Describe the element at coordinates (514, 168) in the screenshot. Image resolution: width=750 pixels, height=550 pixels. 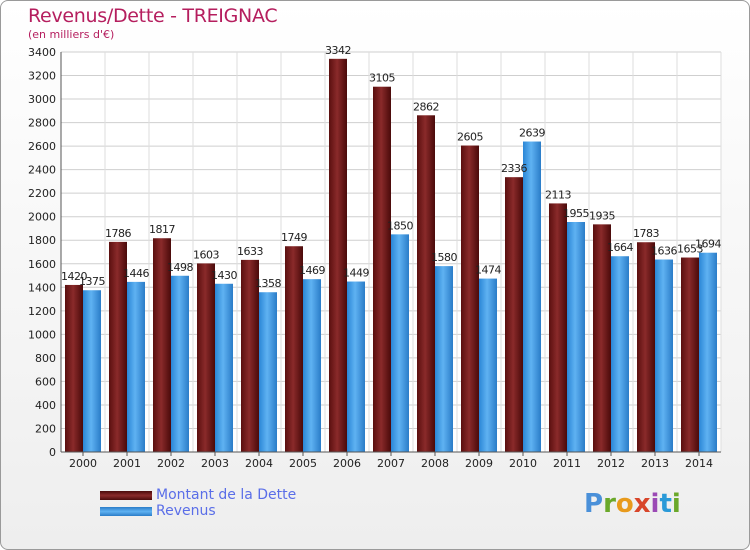
I see `data-label-debt: 2336` at that location.